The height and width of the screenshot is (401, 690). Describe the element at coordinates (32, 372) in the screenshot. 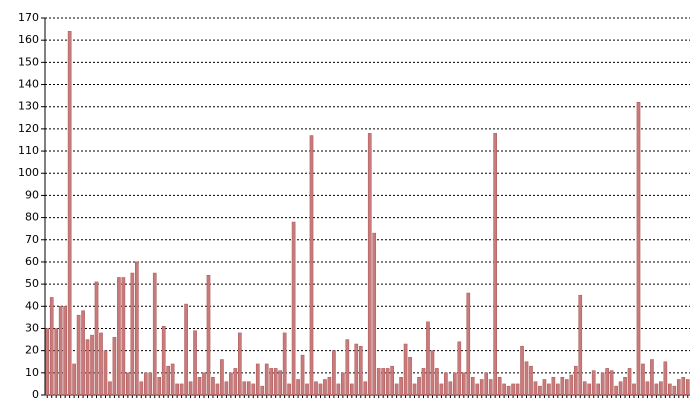

I see `y-tick-label: 10` at that location.